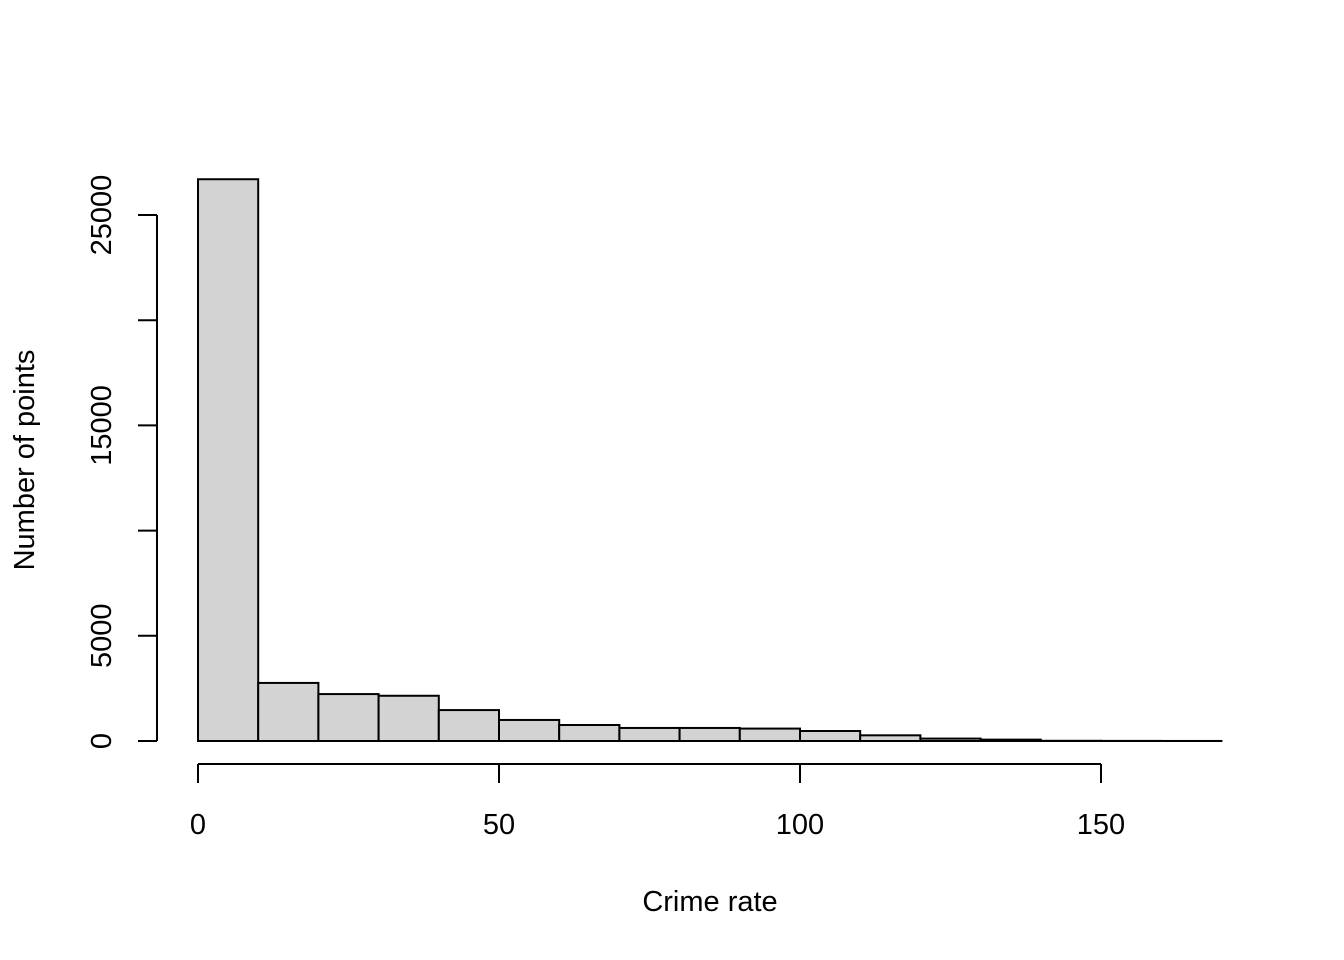  What do you see at coordinates (122, 462) in the screenshot?
I see `y-axis: 0 5000 15000 25000` at bounding box center [122, 462].